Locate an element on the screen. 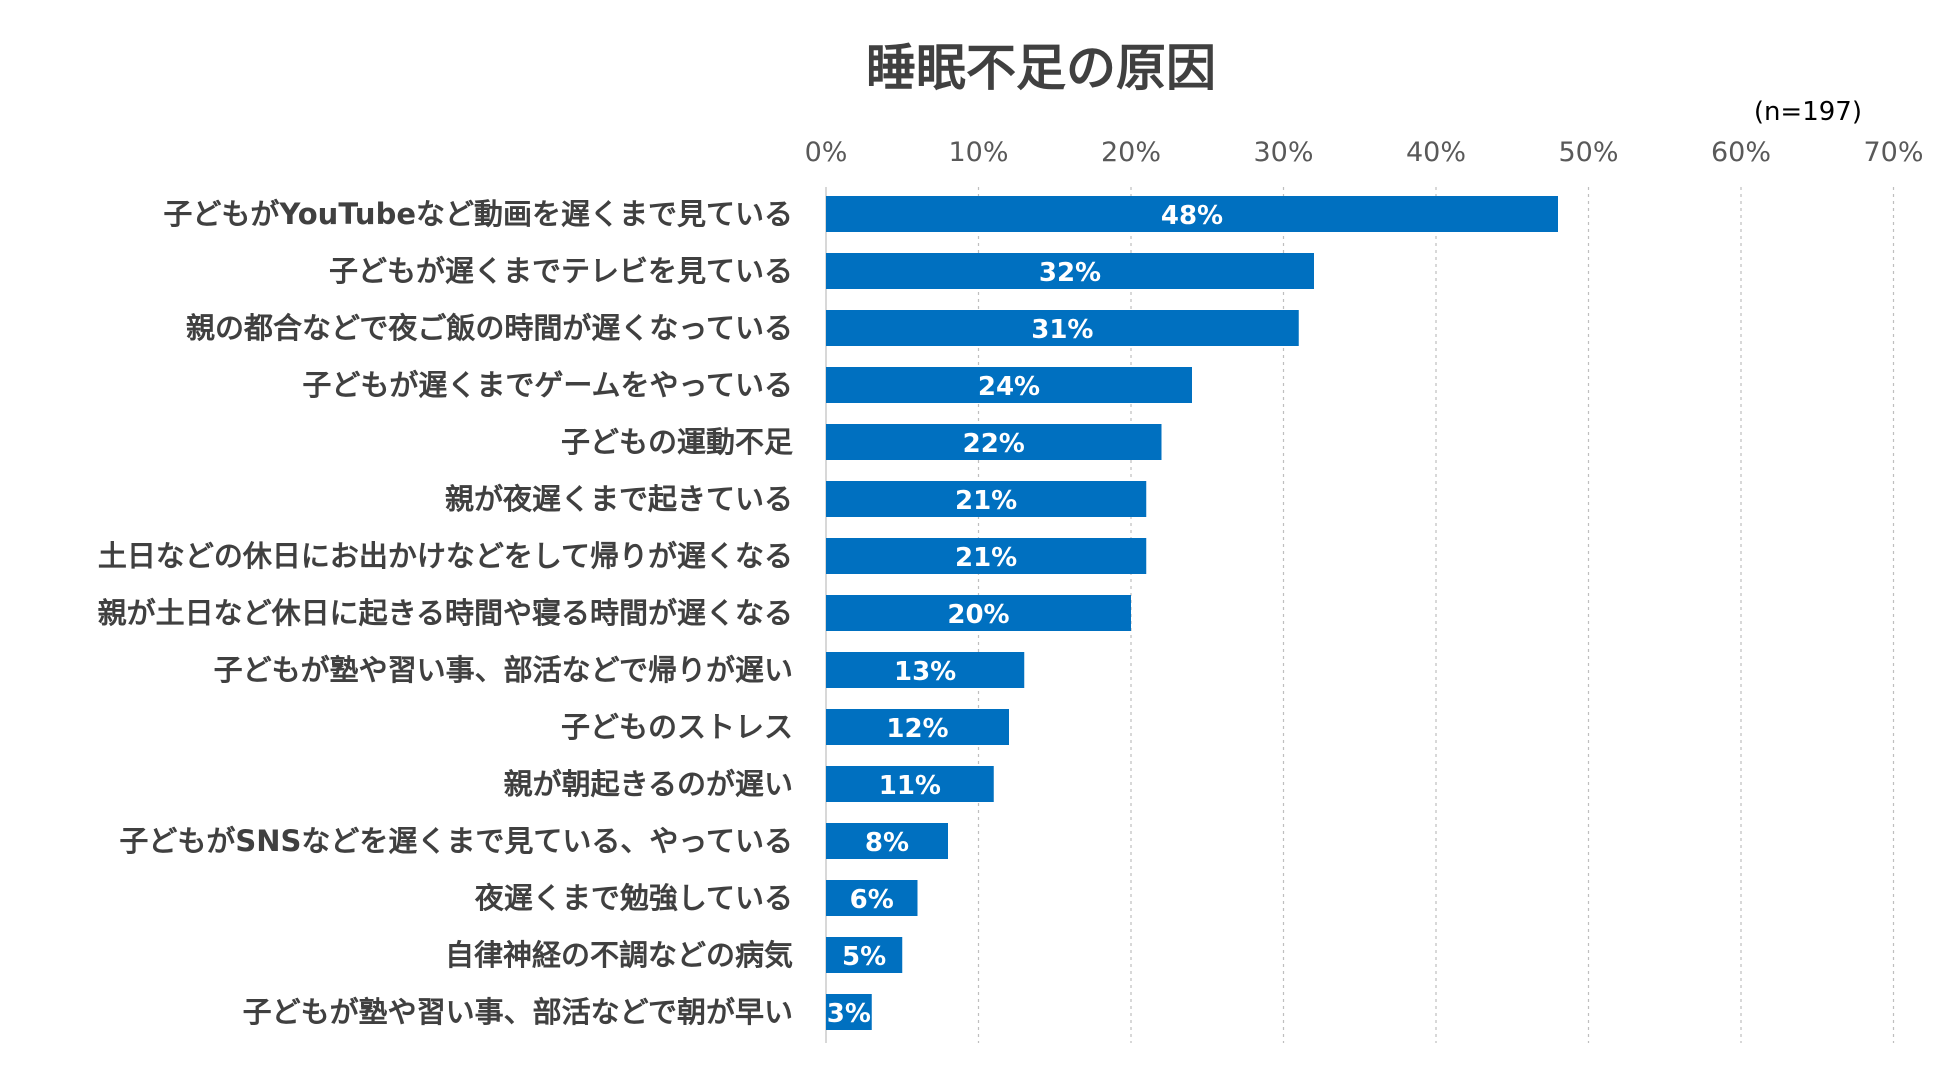 This screenshot has height=1072, width=1950. data-label: 6% is located at coordinates (872, 900).